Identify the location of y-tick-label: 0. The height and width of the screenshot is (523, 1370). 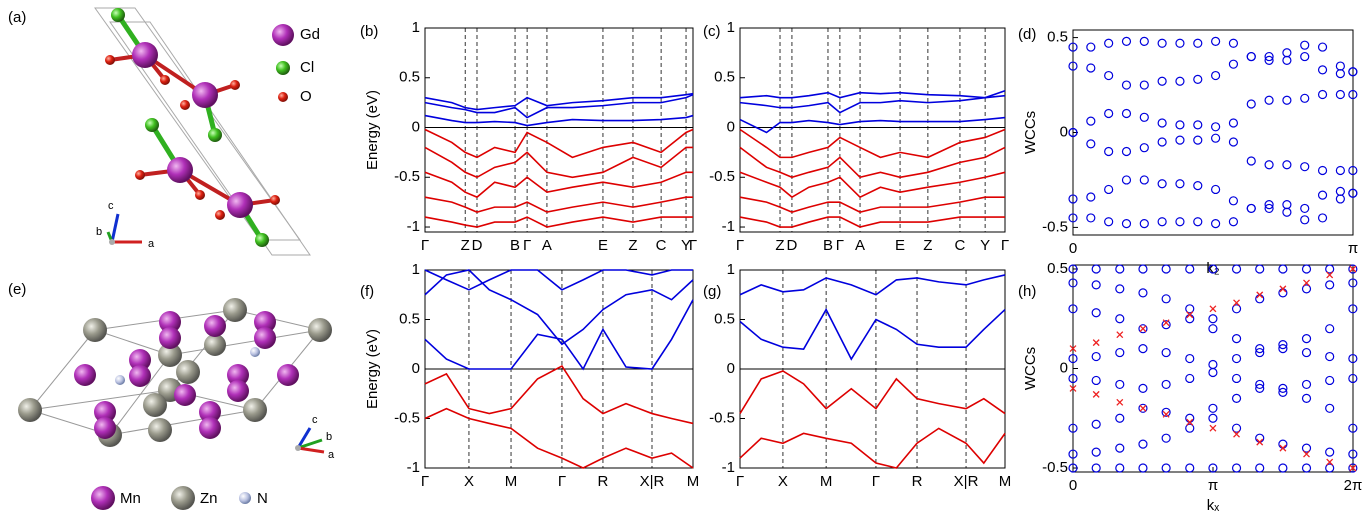
(731, 368).